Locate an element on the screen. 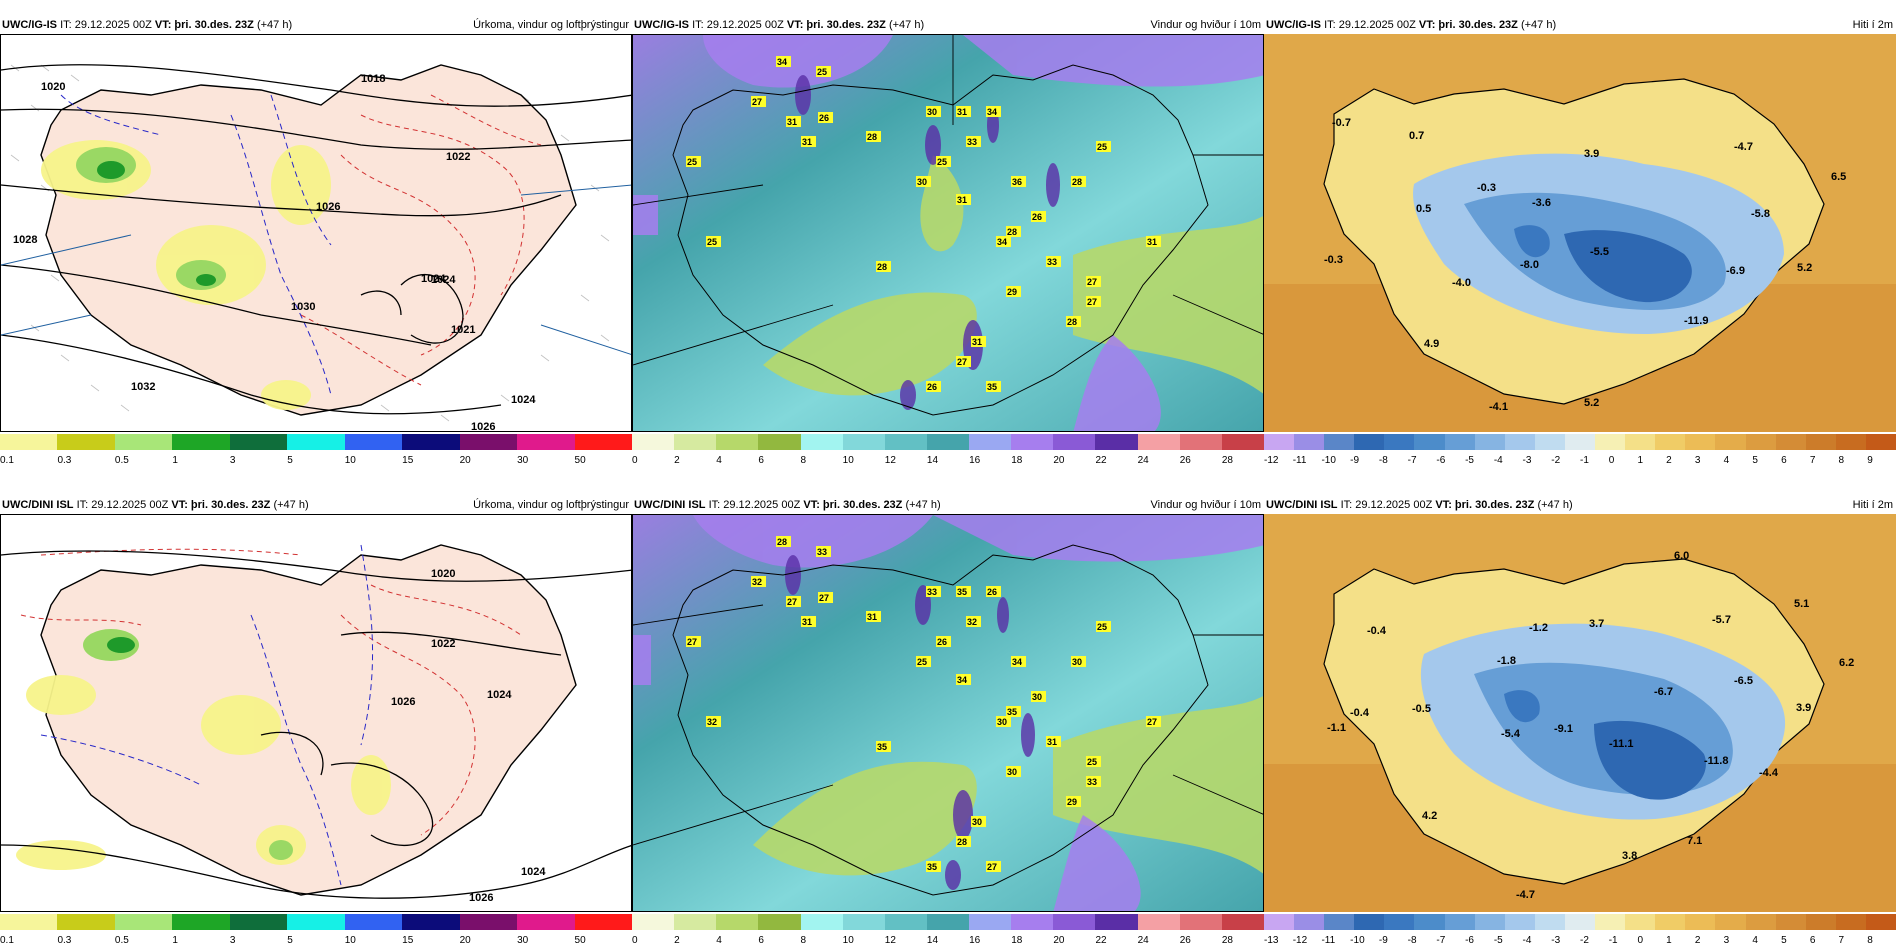  colorbar-tick: -11 is located at coordinates (1299, 460).